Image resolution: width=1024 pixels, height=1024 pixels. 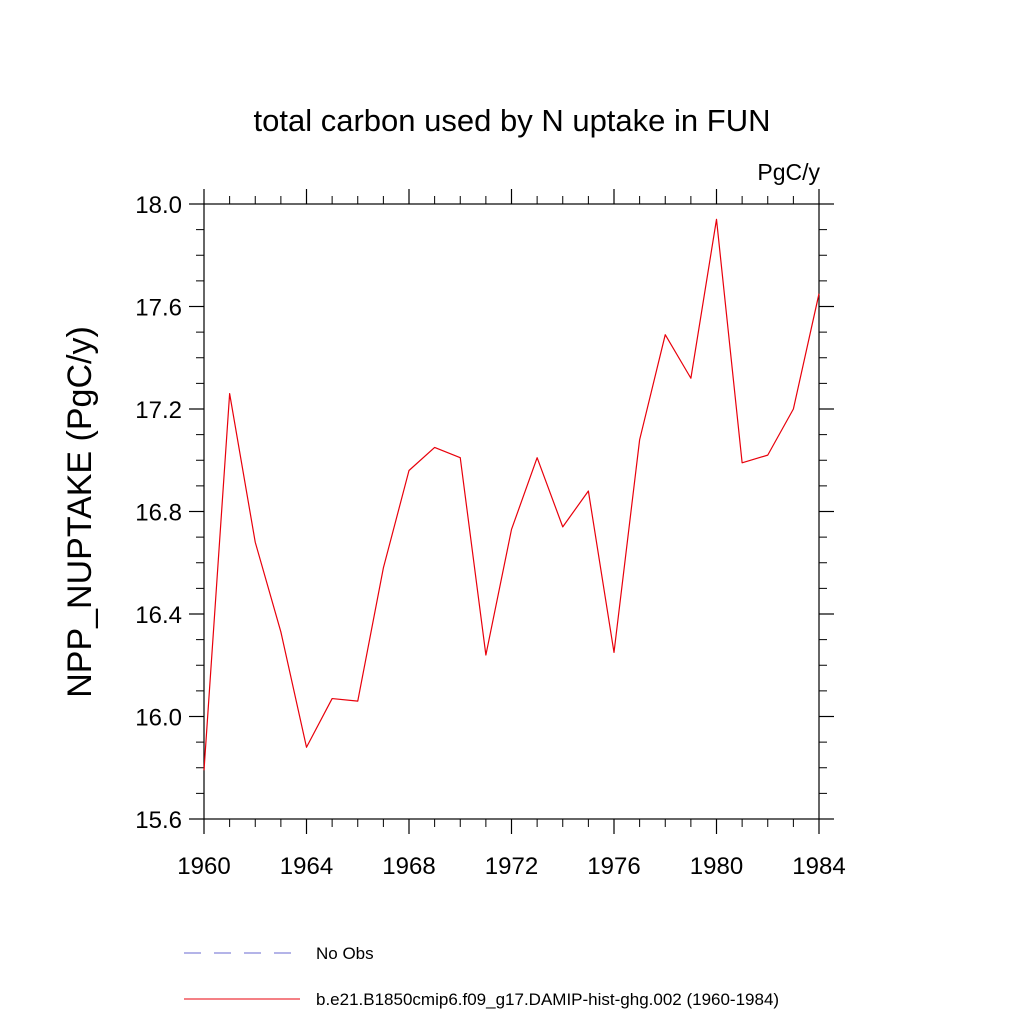 What do you see at coordinates (716, 866) in the screenshot?
I see `x-tick-label: 1980` at bounding box center [716, 866].